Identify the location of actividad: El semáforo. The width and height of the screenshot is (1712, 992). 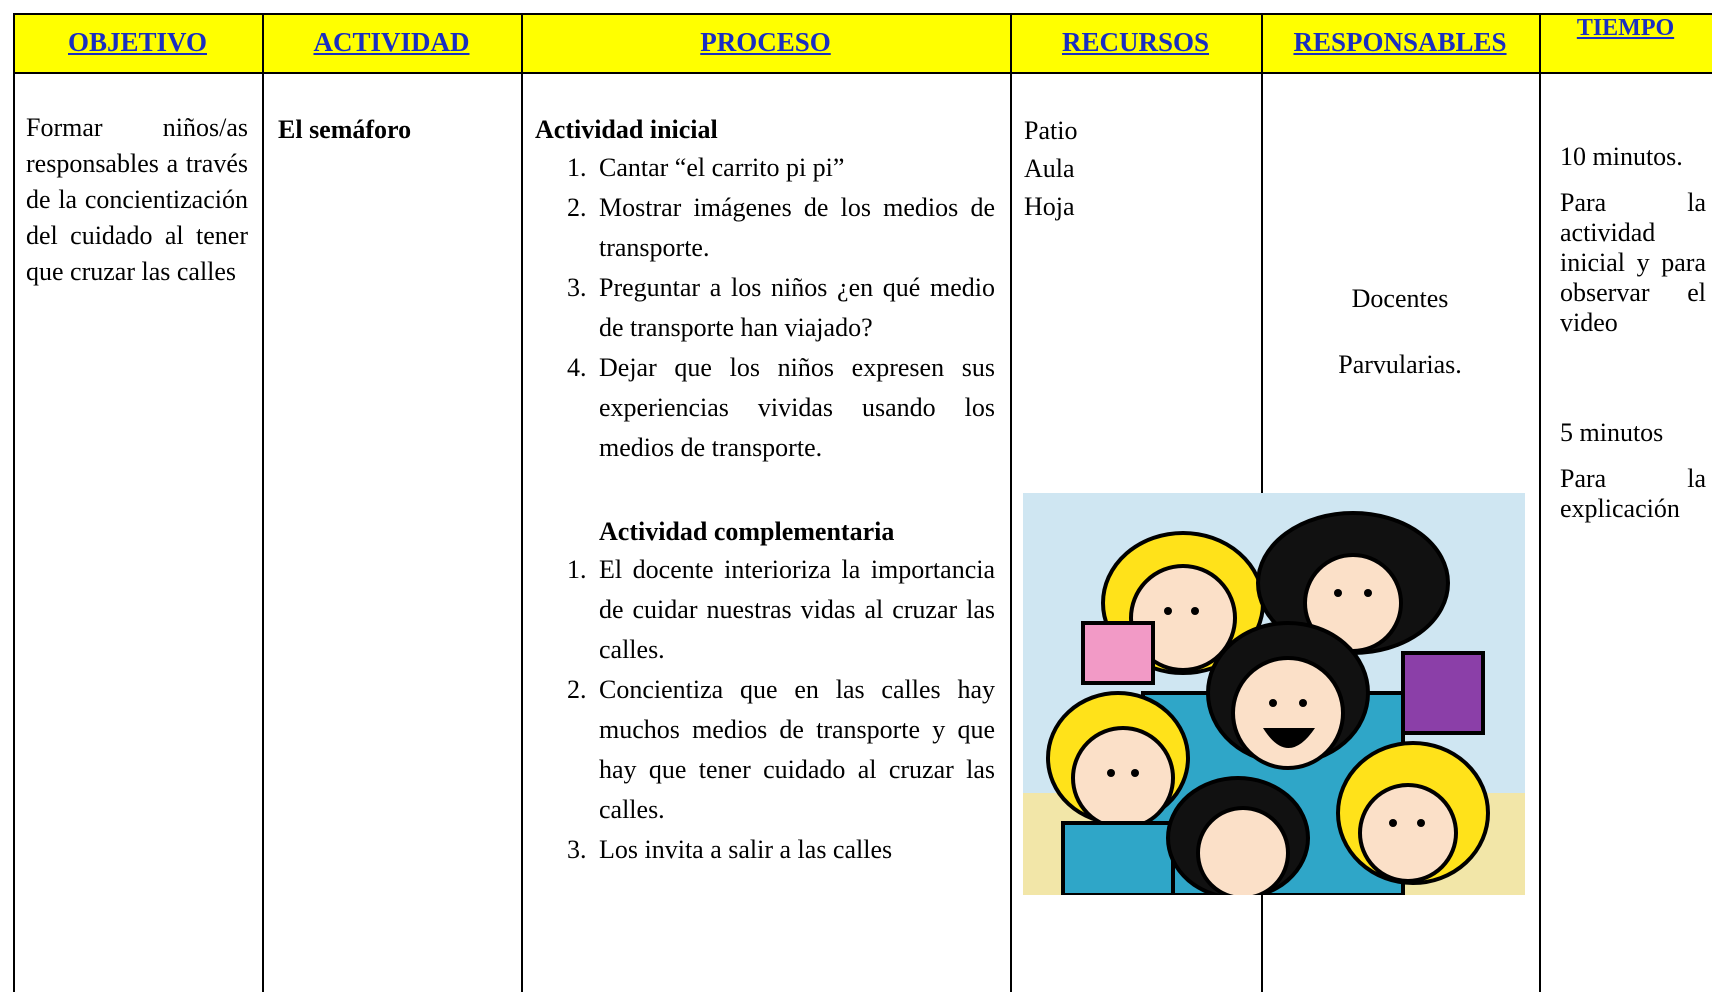
(345, 129).